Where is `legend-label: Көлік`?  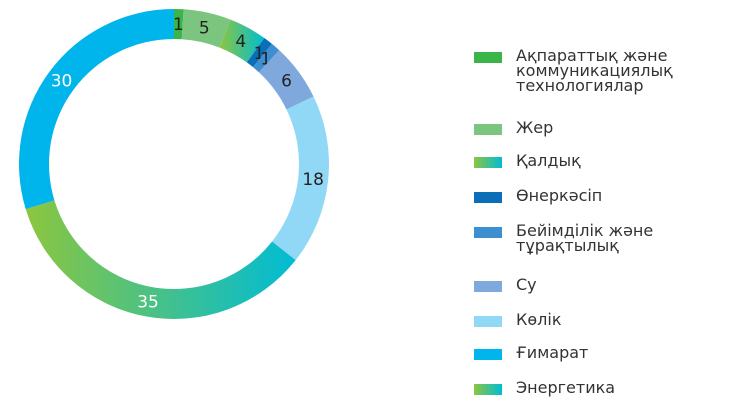 legend-label: Көлік is located at coordinates (539, 319).